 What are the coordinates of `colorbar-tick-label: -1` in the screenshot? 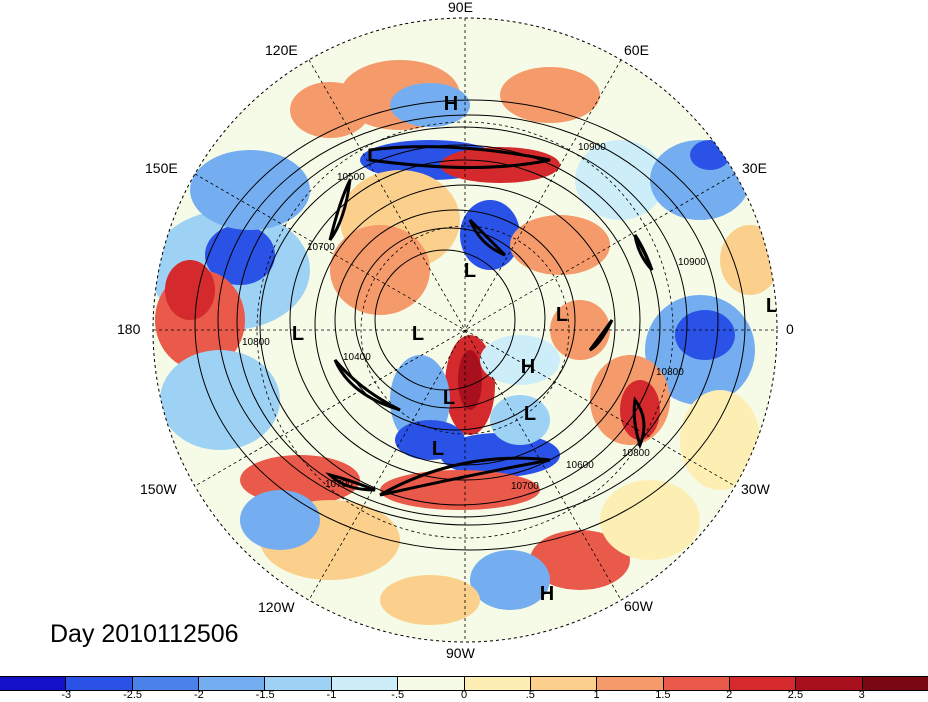 It's located at (331, 695).